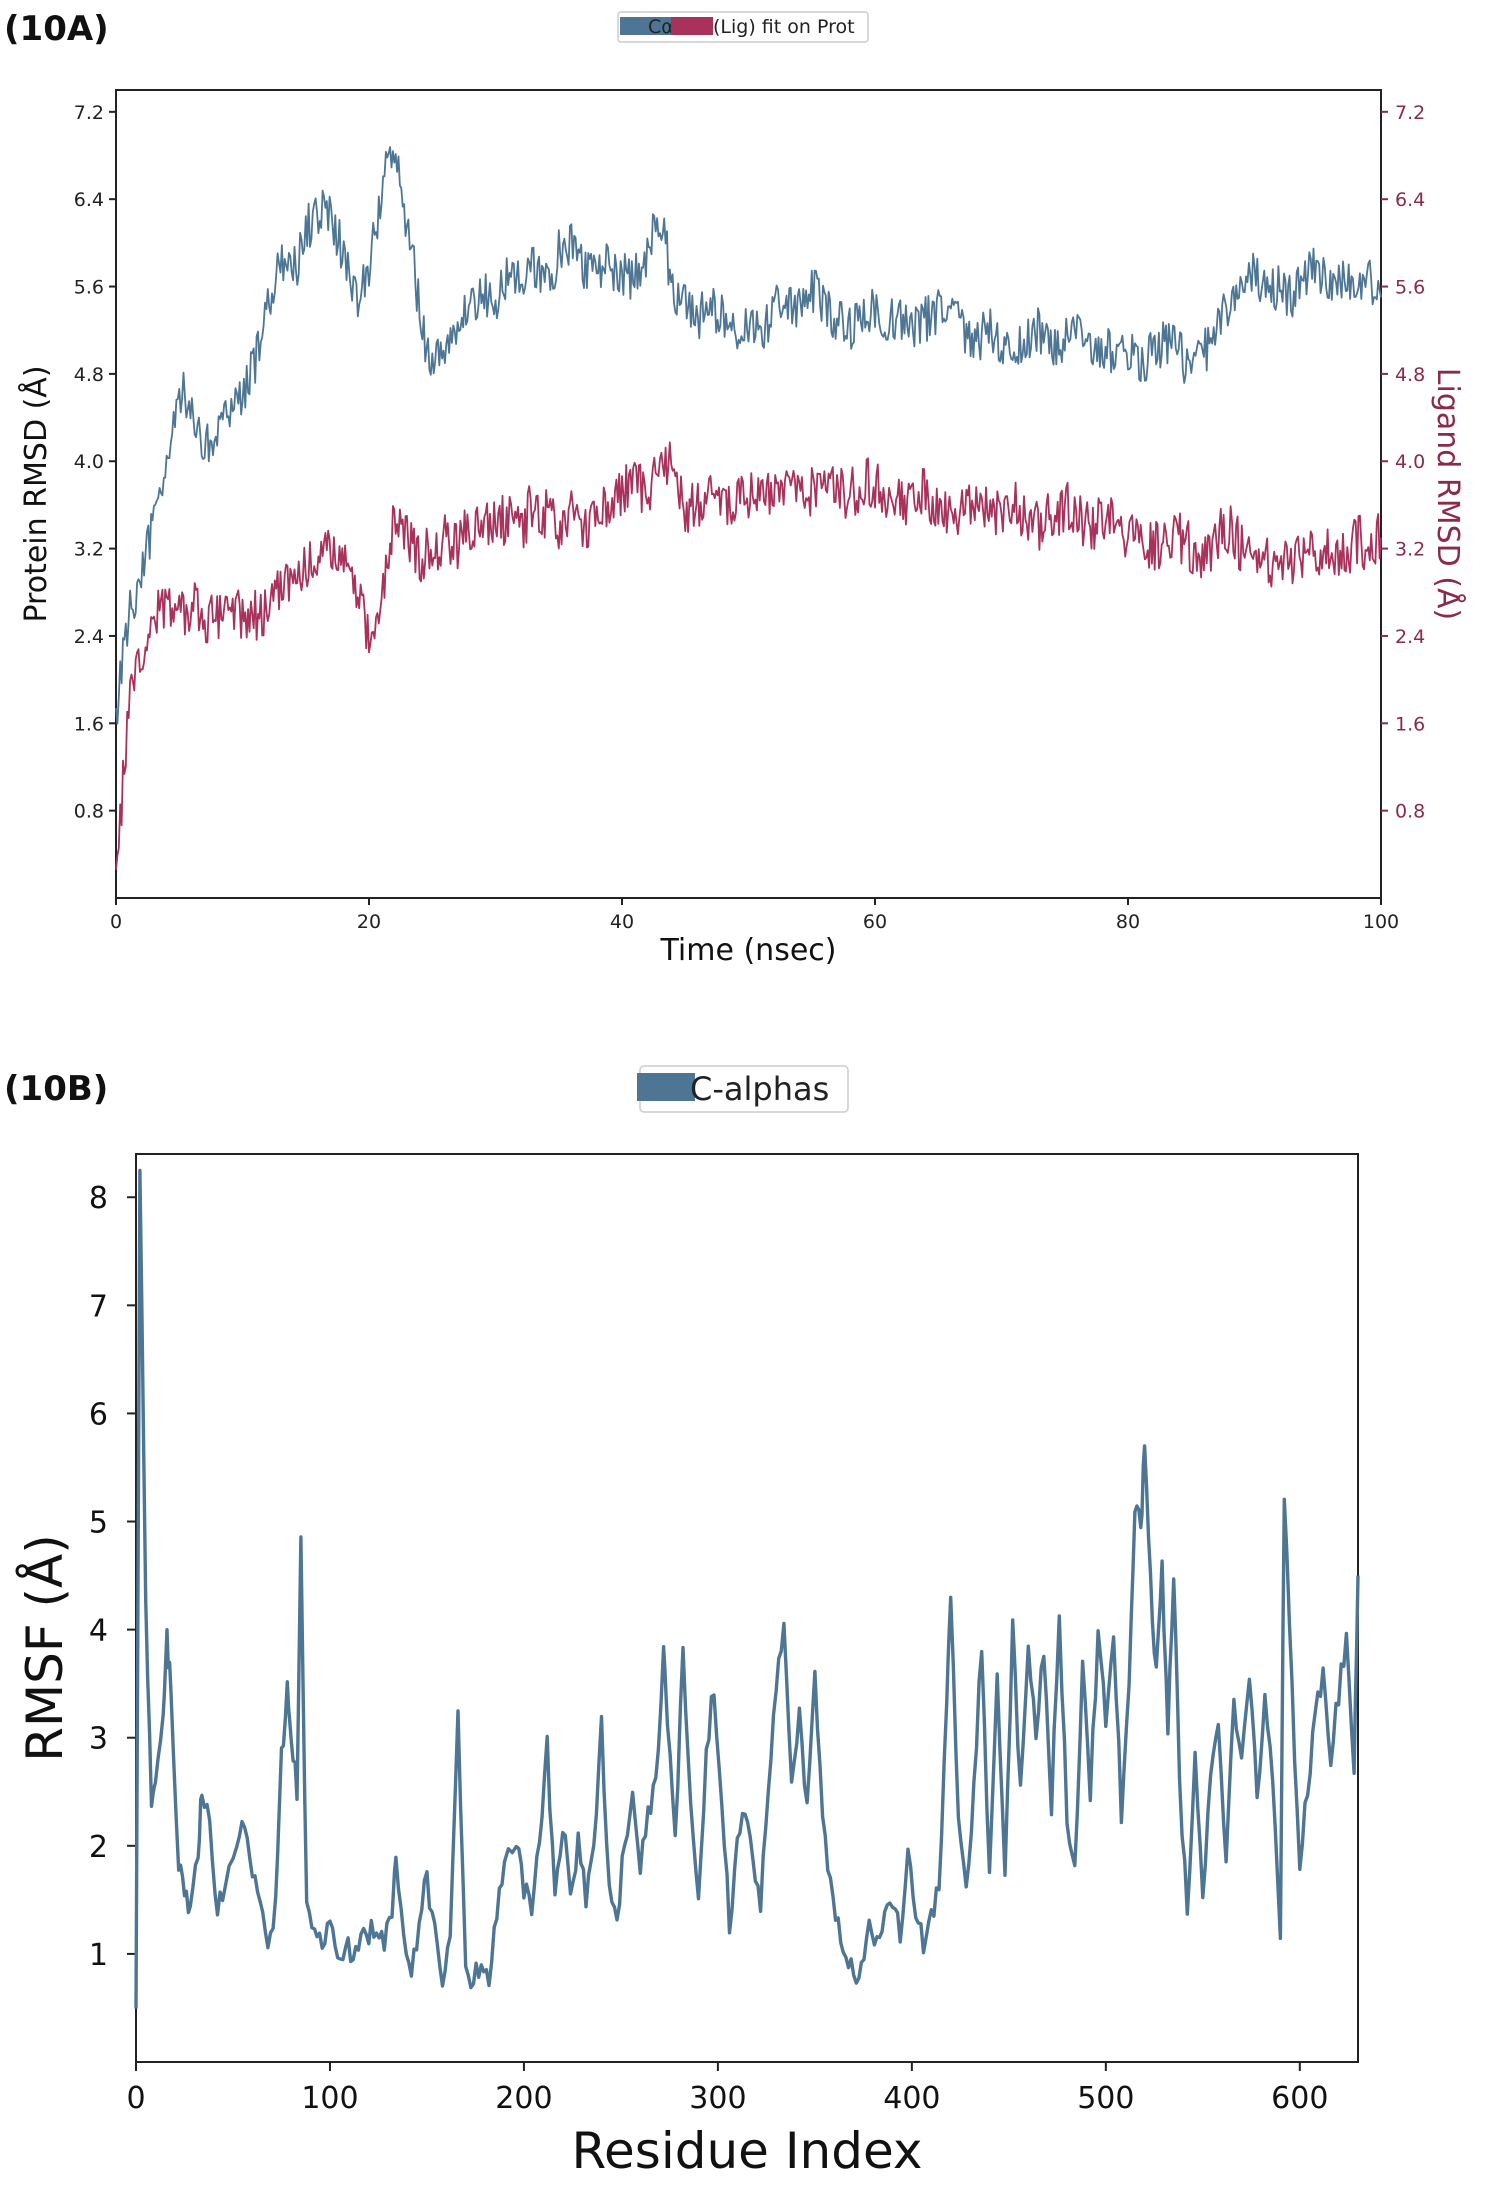 The image size is (1498, 2190). Describe the element at coordinates (89, 375) in the screenshot. I see `y-tick-label-left: 4.8` at that location.